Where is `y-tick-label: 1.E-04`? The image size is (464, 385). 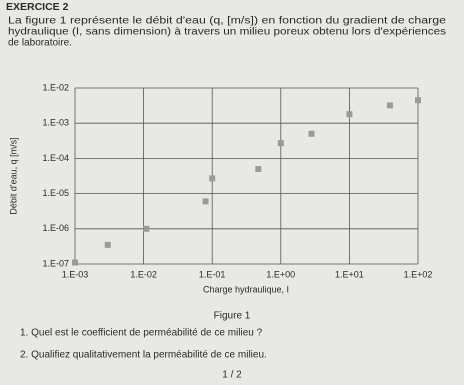 y-tick-label: 1.E-04 is located at coordinates (55, 158).